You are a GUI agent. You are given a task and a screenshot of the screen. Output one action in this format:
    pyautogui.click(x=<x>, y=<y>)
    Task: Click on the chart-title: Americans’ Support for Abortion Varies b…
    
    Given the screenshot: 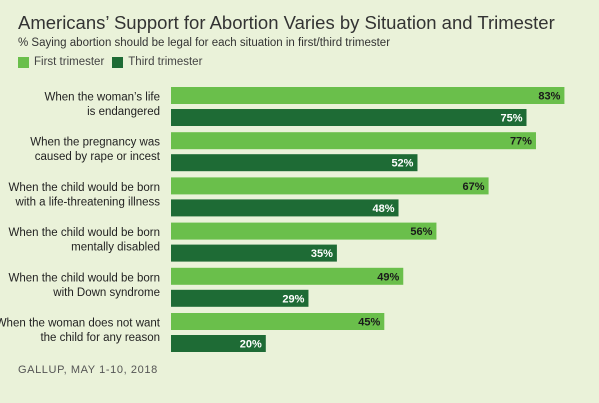 What is the action you would take?
    pyautogui.click(x=286, y=22)
    